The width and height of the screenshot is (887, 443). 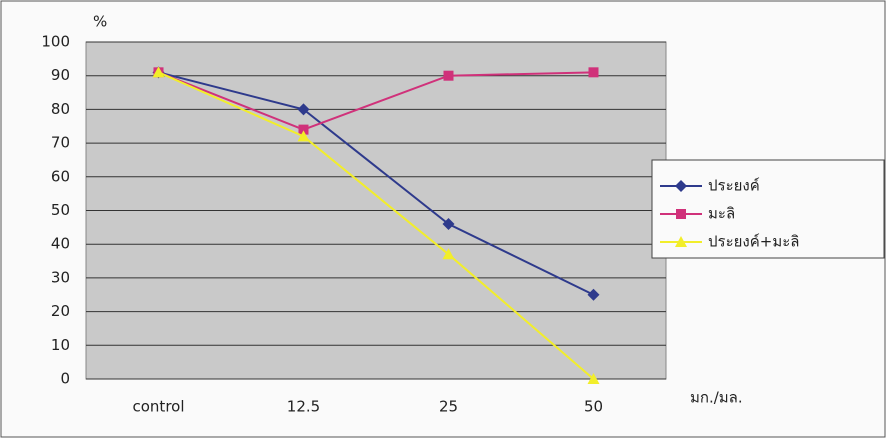 I want to click on y-tick-label: 0, so click(x=65, y=379).